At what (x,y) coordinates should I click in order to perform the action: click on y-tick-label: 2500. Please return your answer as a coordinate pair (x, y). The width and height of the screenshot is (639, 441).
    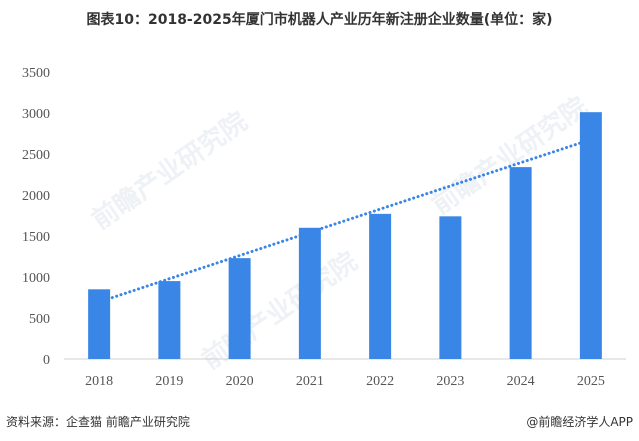
    Looking at the image, I should click on (36, 155).